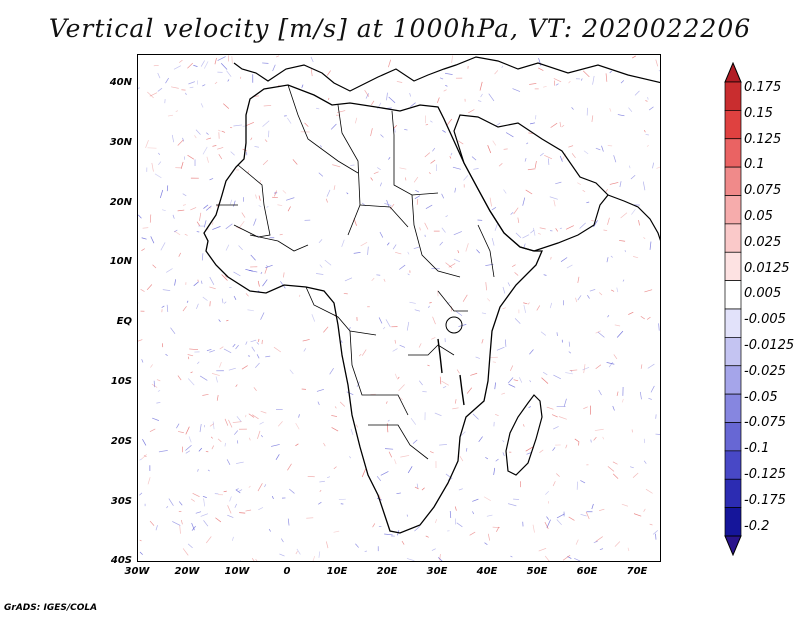 This screenshot has height=618, width=800. Describe the element at coordinates (758, 216) in the screenshot. I see `colorbar-label: 0.05` at that location.